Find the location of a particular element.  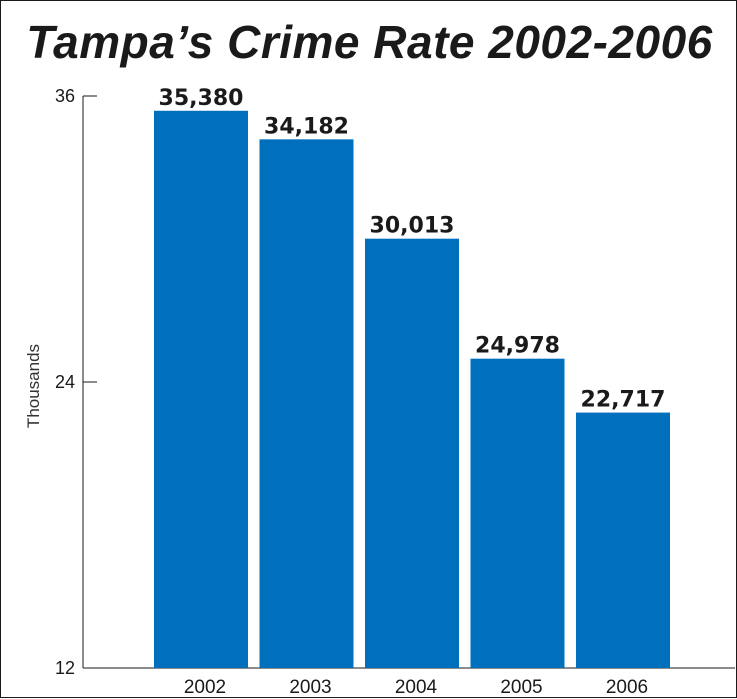

bar-2005 is located at coordinates (517, 513).